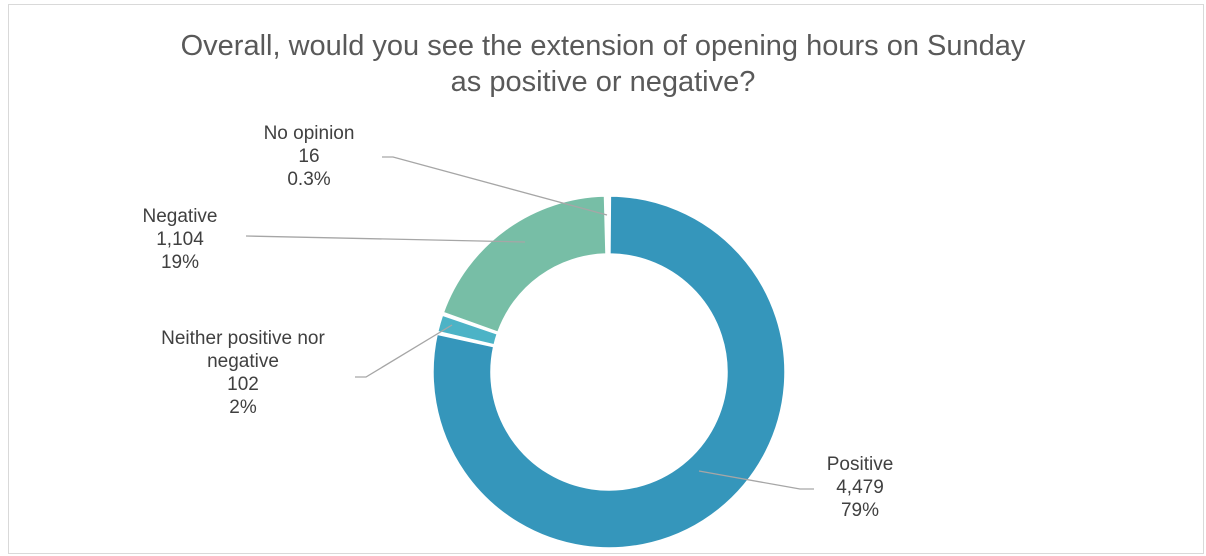  Describe the element at coordinates (180, 216) in the screenshot. I see `data-label-name: Negative` at that location.